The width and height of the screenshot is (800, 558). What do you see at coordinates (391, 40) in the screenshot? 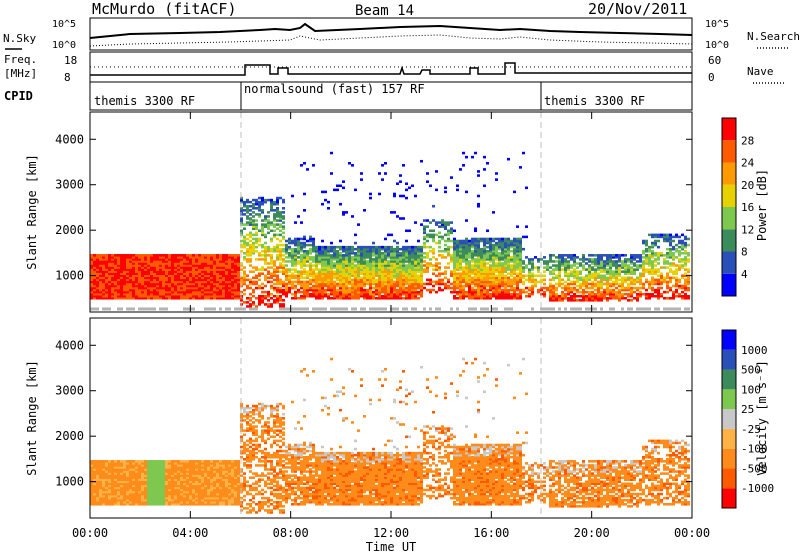
I see `nsearch-trace` at bounding box center [391, 40].